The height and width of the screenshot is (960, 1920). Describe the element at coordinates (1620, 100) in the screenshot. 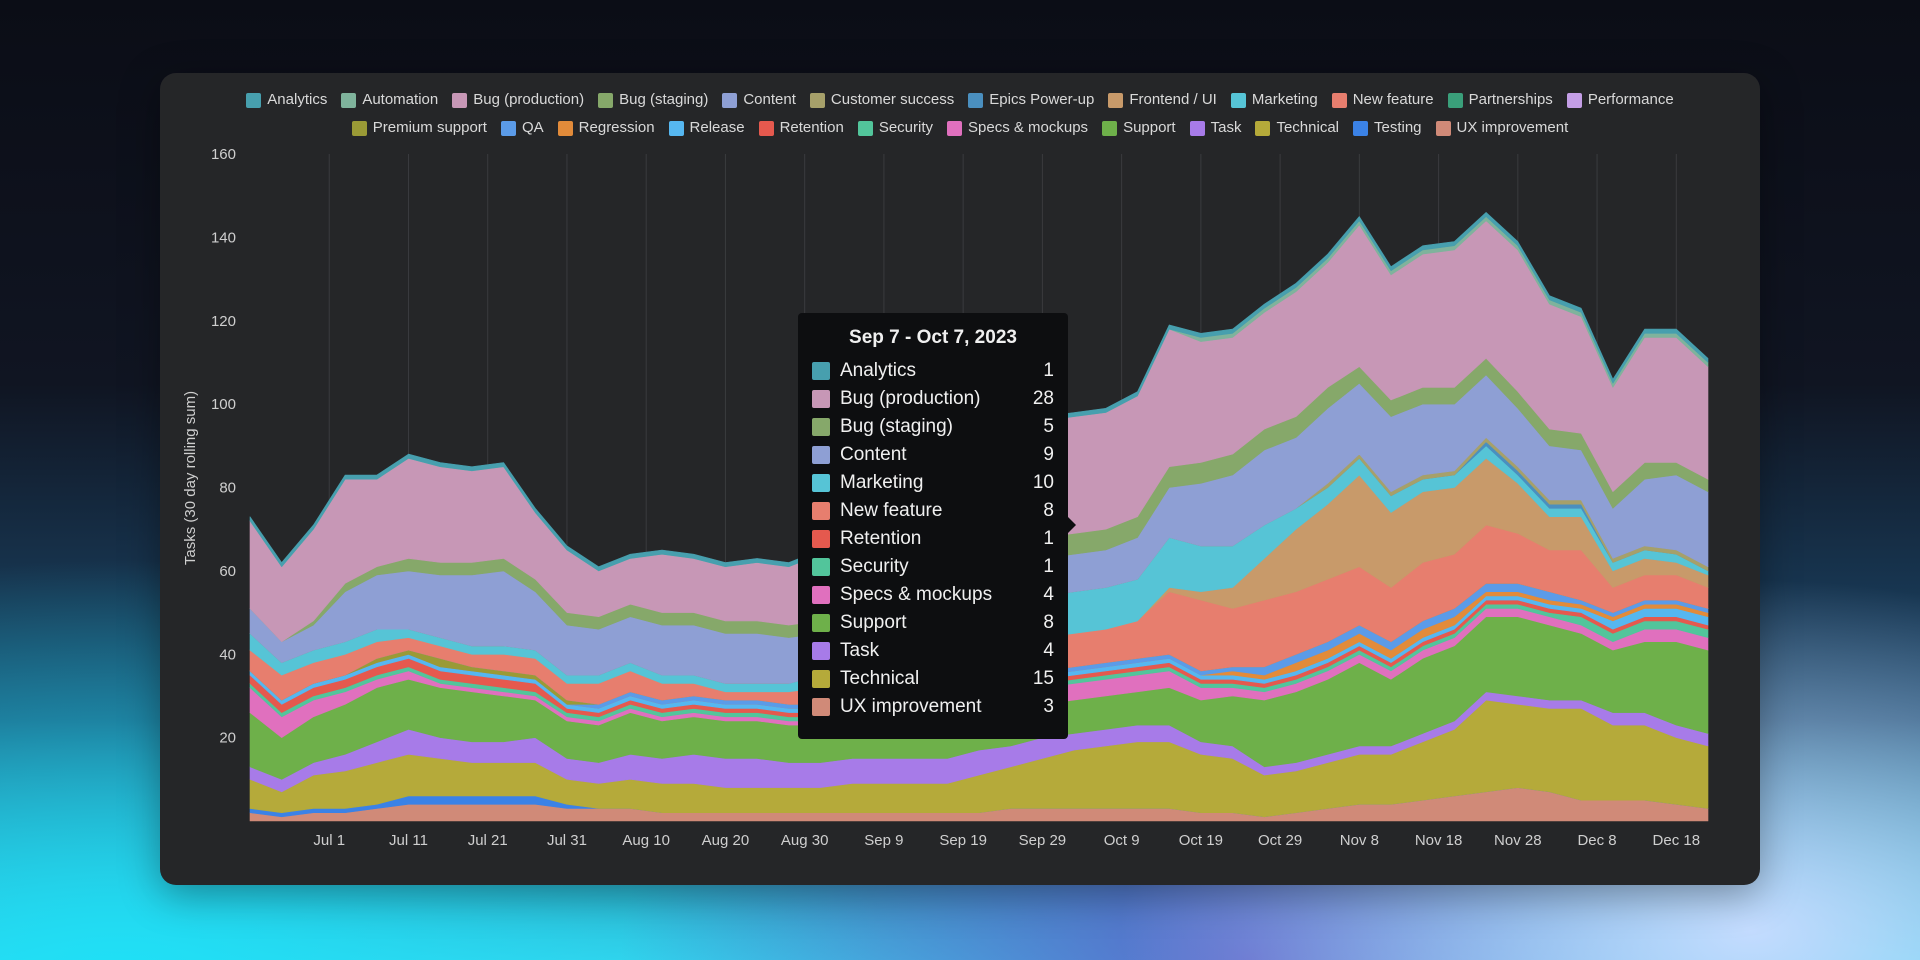

I see `legend-item: Performance` at that location.